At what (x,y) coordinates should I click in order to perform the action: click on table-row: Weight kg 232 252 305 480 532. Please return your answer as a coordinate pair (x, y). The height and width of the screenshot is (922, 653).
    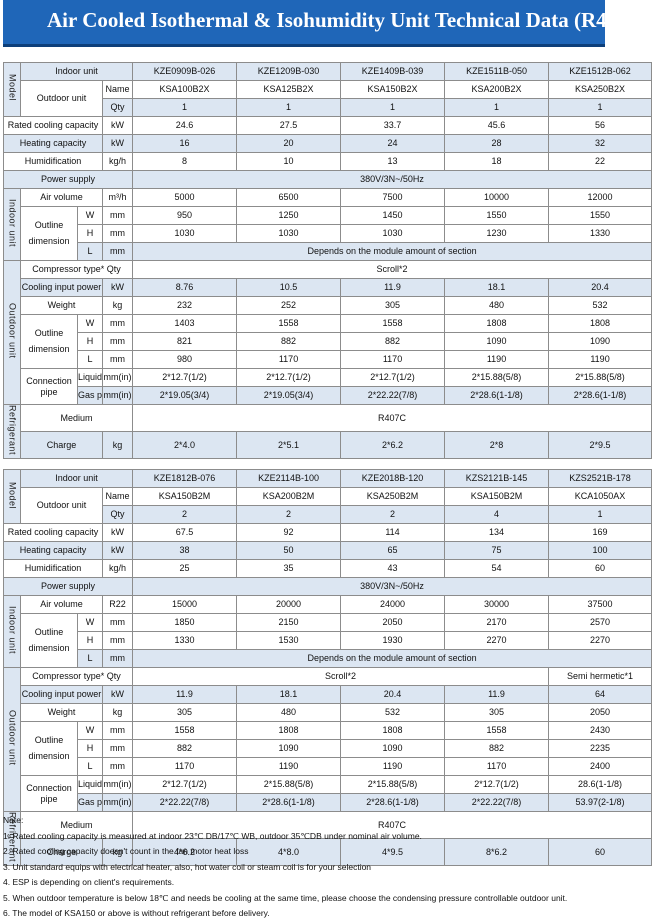
    Looking at the image, I should click on (328, 305).